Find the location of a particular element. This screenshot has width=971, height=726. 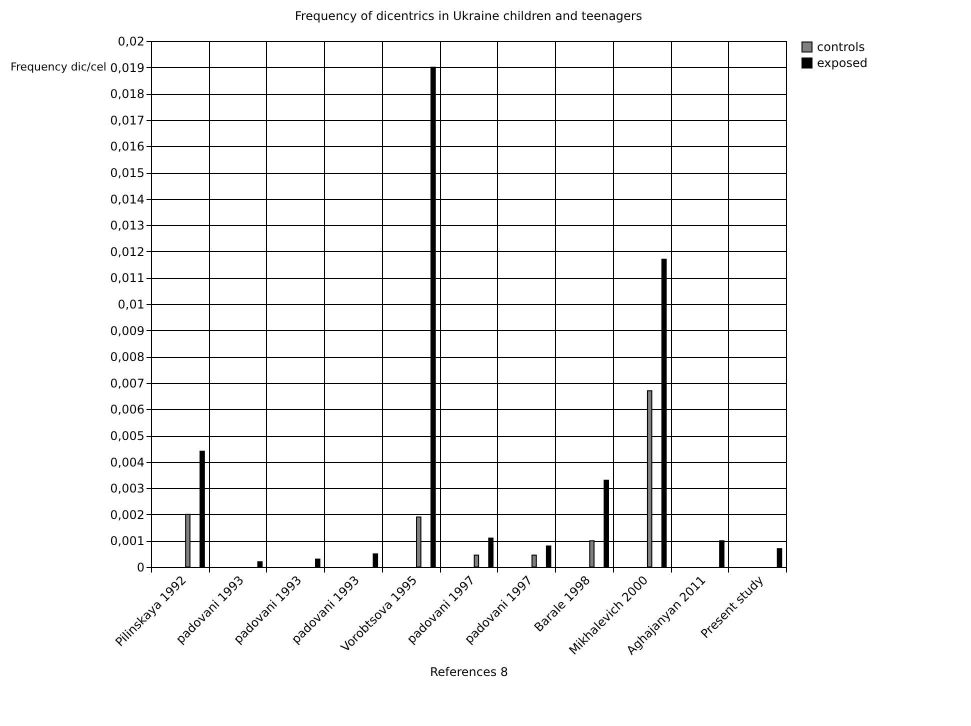

y-tick-label: 0,009 is located at coordinates (127, 331).